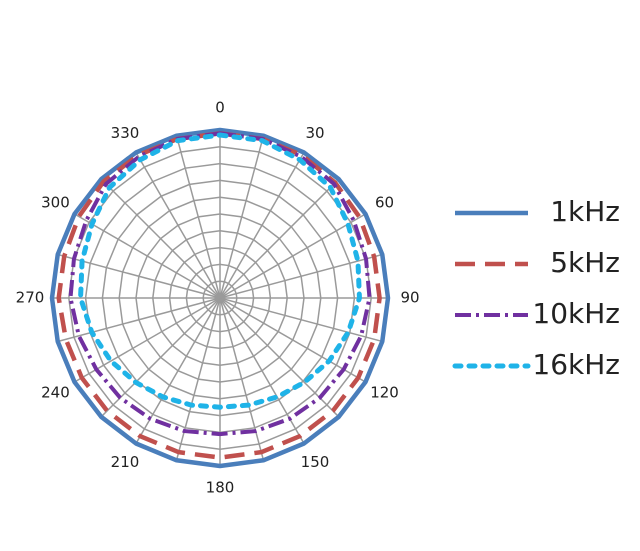  Describe the element at coordinates (55, 203) in the screenshot. I see `angle-tick-label: 300` at that location.